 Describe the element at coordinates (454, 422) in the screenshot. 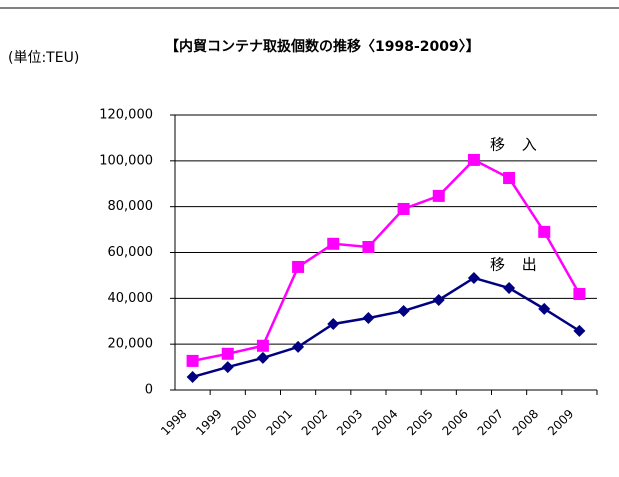

I see `x-tick-label: 2006` at that location.